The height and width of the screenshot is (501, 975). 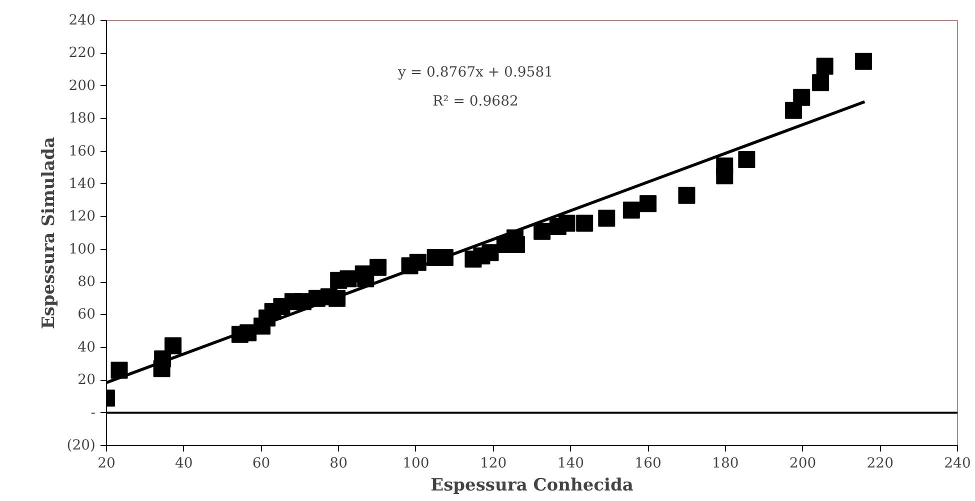 What do you see at coordinates (93, 412) in the screenshot?
I see `y-tick-label: -` at bounding box center [93, 412].